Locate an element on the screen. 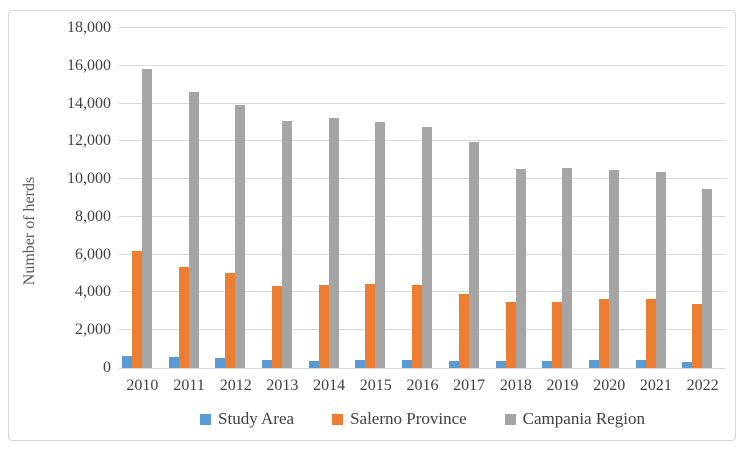  x-axis-tick-label-2019: 2019 is located at coordinates (562, 385).